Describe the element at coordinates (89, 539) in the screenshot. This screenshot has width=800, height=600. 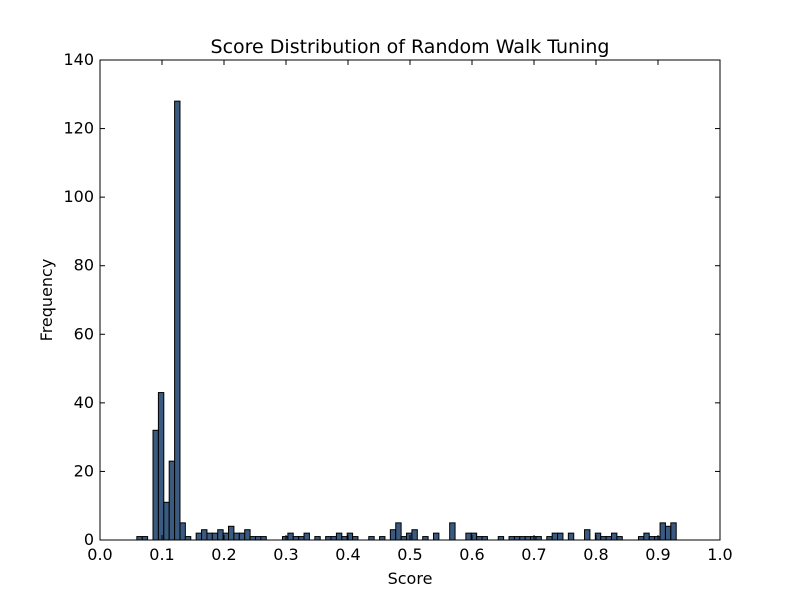
I see `y-tick-label: 0` at that location.